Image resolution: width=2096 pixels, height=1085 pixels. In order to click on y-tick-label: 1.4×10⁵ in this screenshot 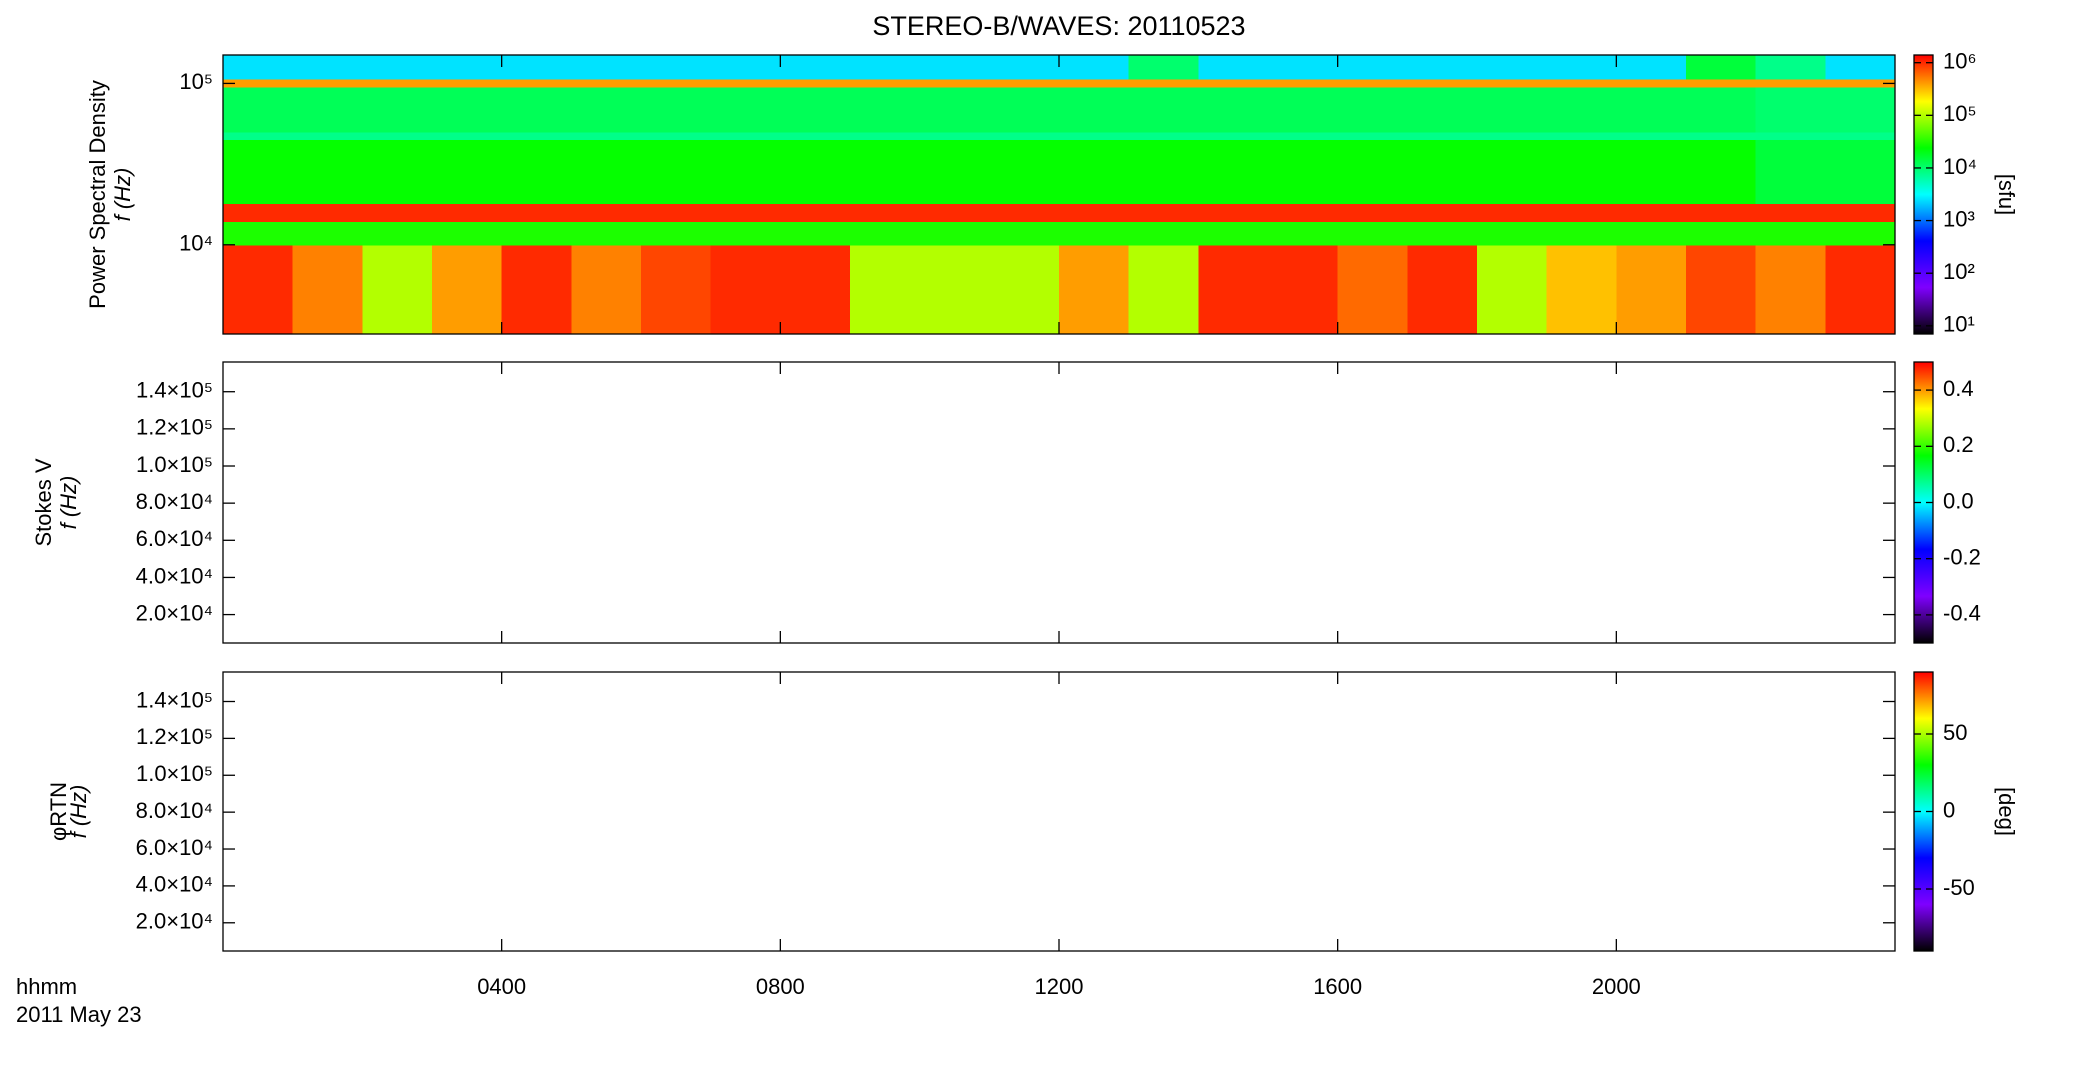, I will do `click(174, 699)`.